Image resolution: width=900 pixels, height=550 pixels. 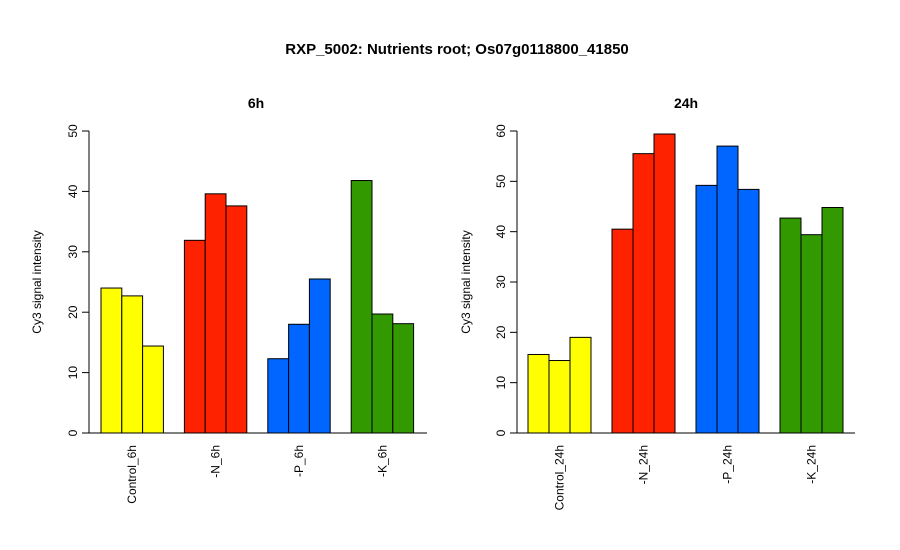 I want to click on y-tick-label-24h-20: 20, so click(x=501, y=332).